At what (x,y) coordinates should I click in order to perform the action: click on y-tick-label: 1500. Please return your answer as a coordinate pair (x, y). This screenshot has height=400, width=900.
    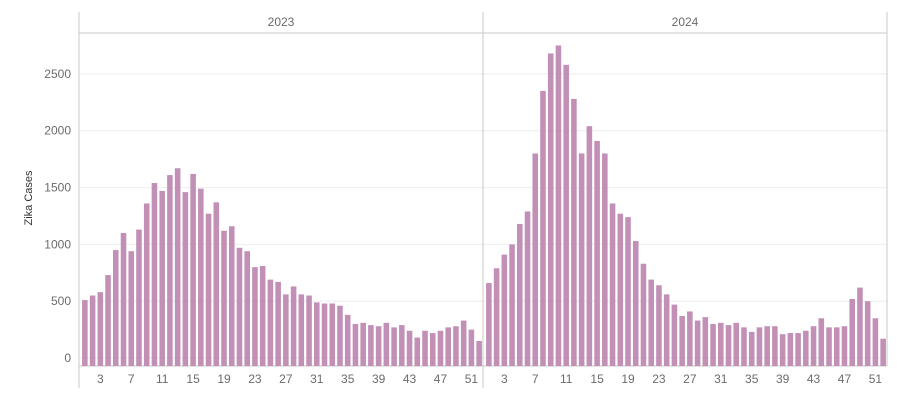
    Looking at the image, I should click on (57, 188).